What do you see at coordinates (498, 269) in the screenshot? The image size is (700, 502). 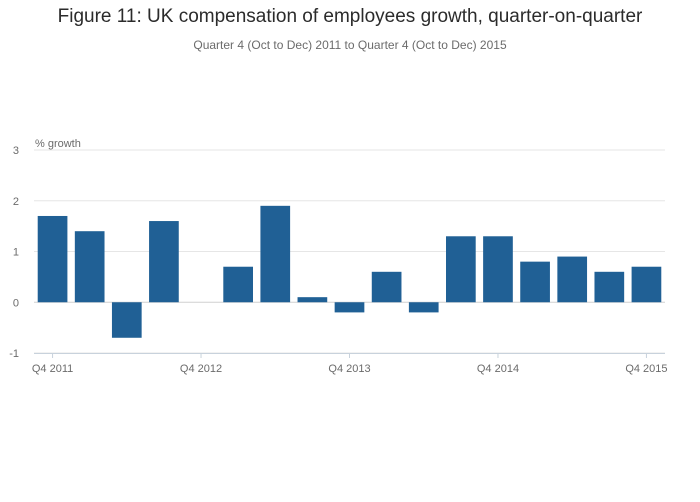 I see `bar: Q4 2014: 1.3` at bounding box center [498, 269].